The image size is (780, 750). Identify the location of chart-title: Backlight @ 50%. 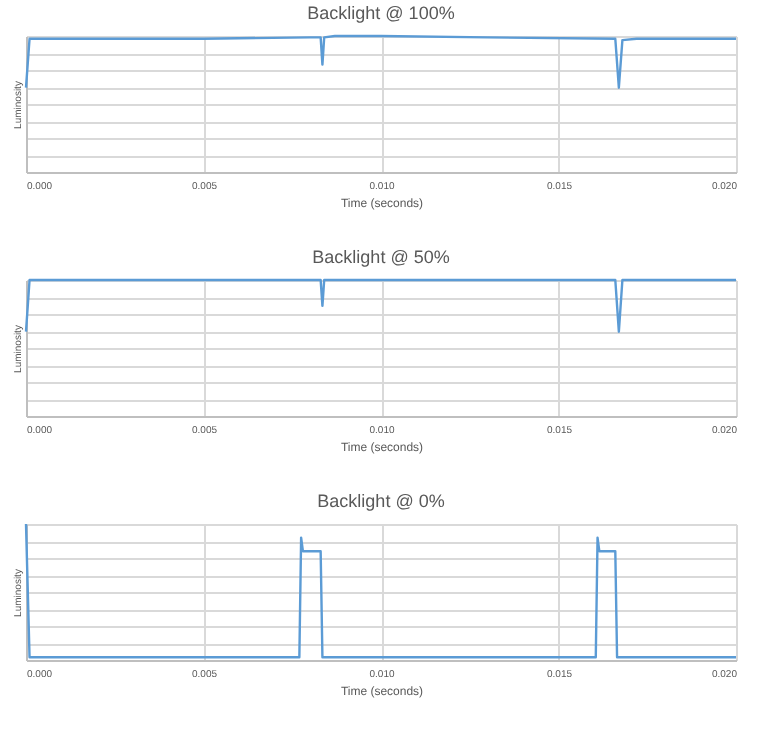
(381, 256).